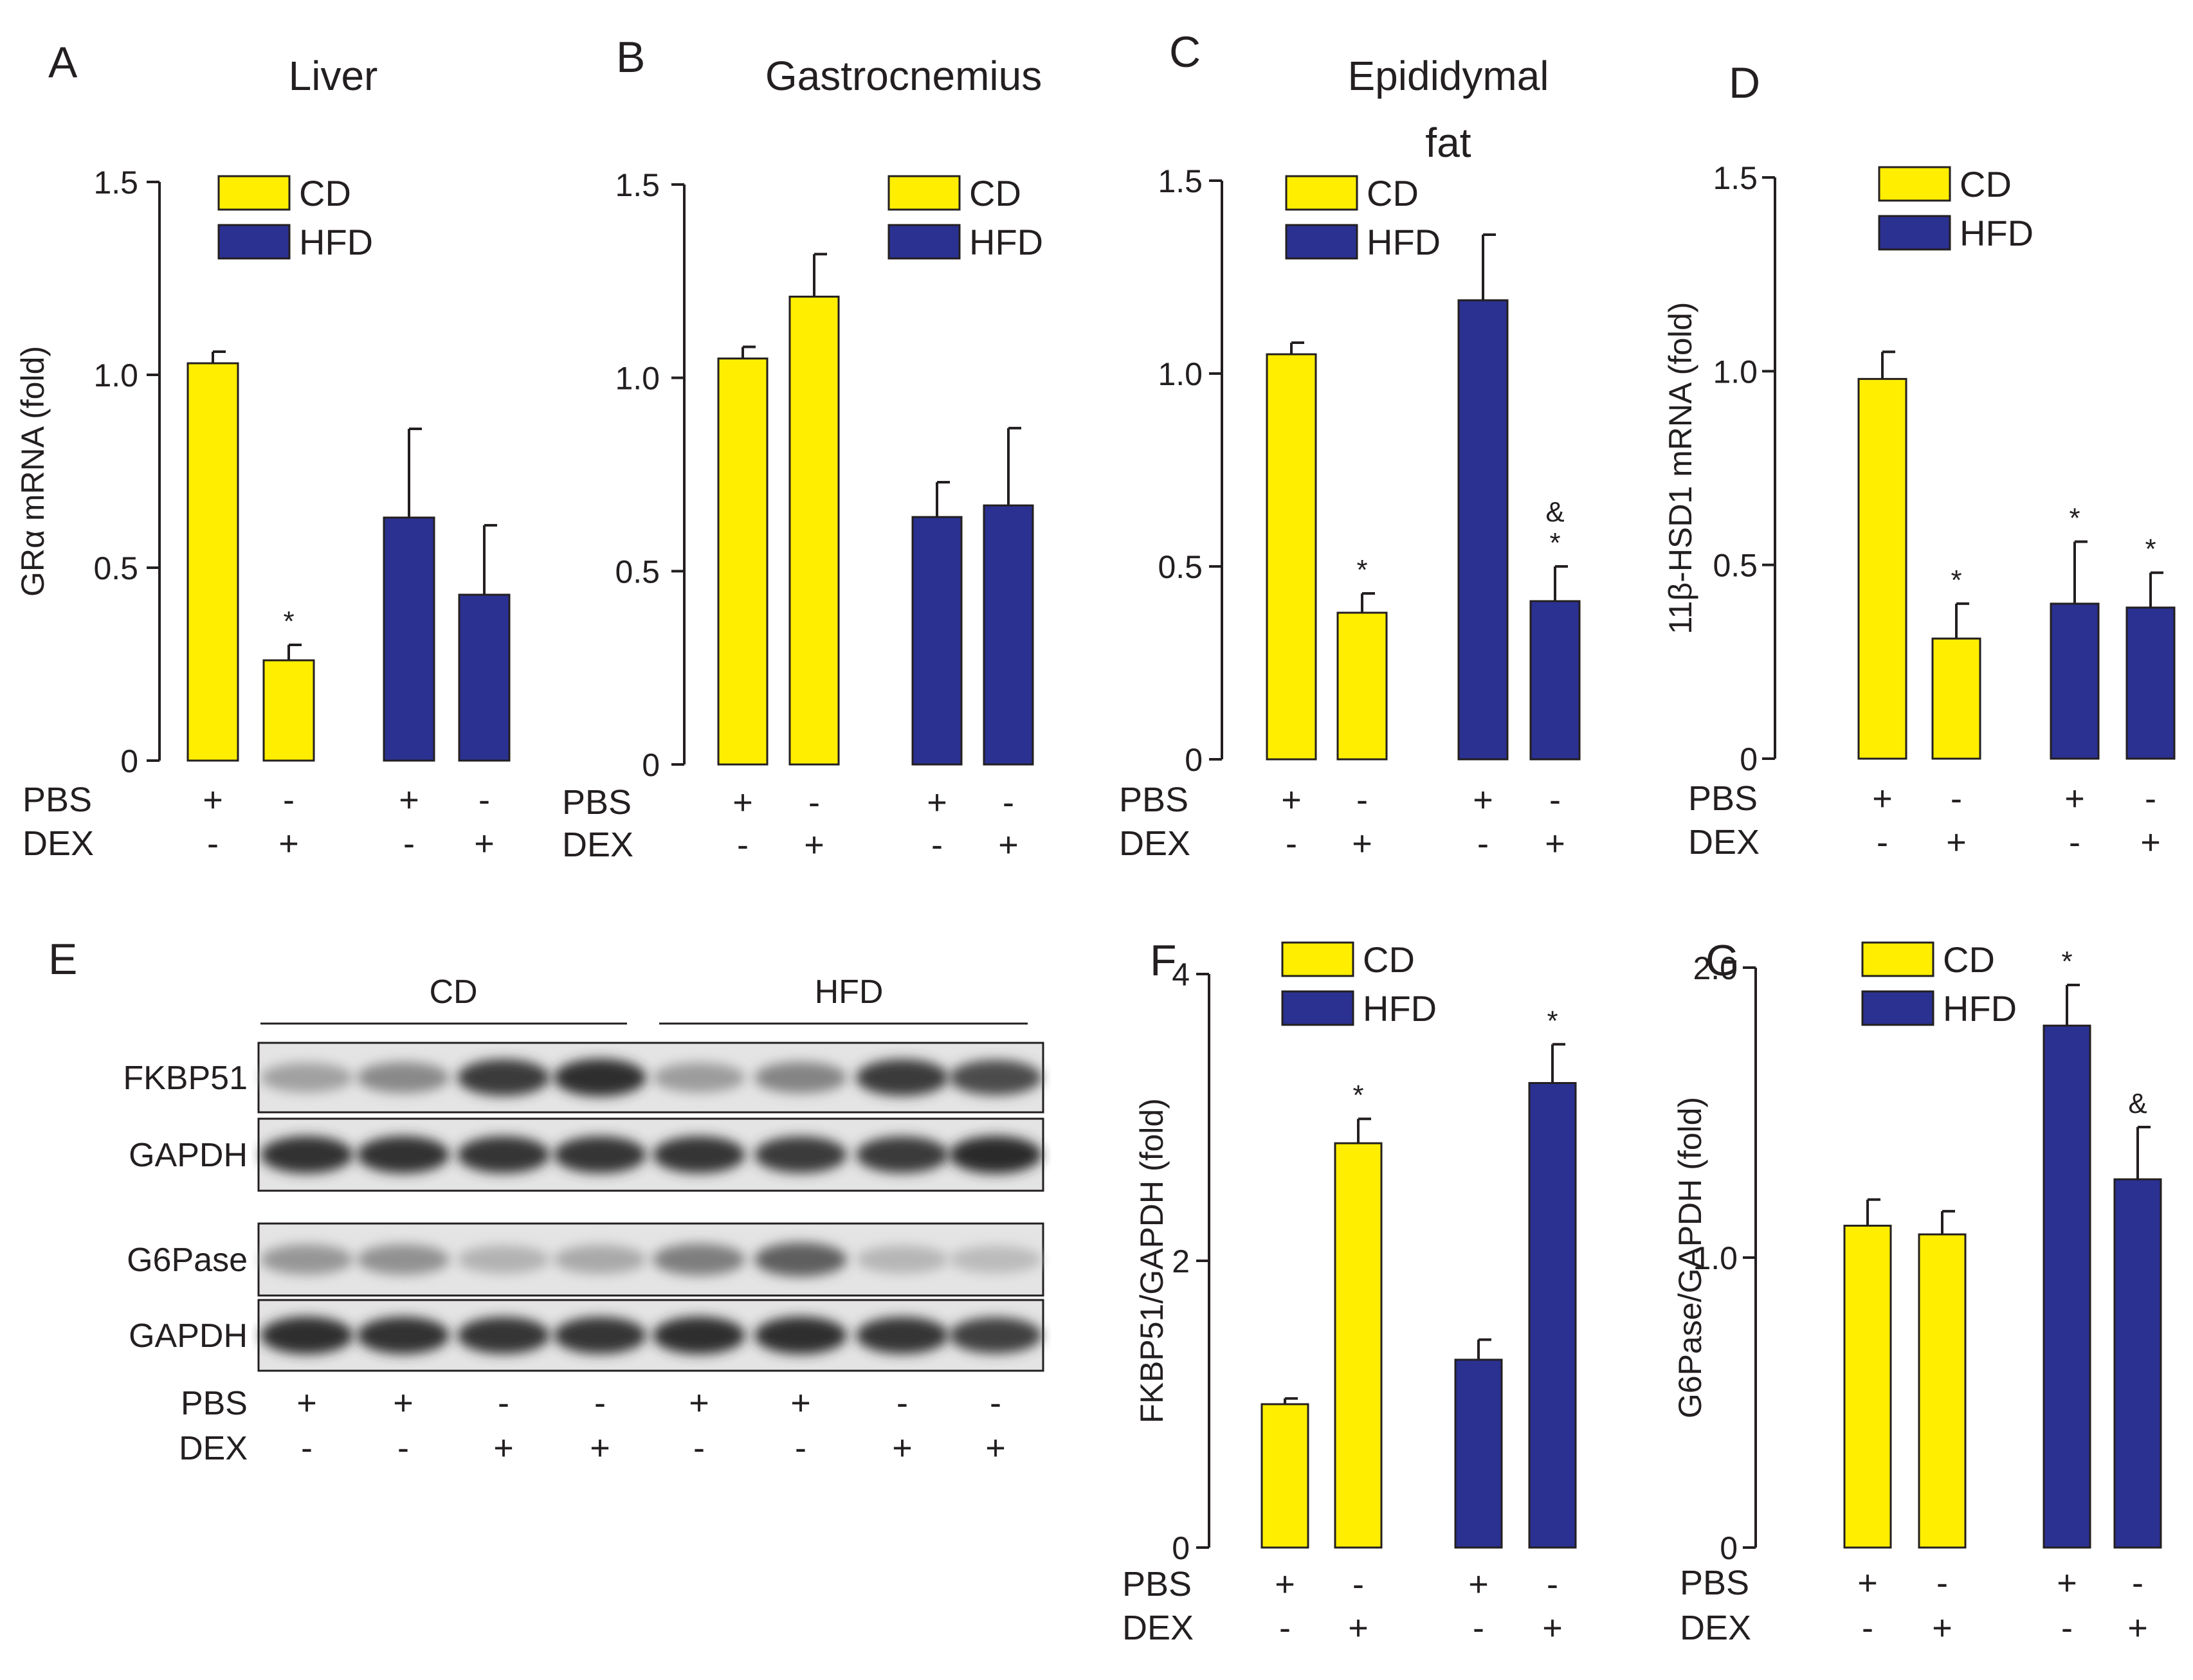  I want to click on legend-swatch-cd, so click(1317, 959).